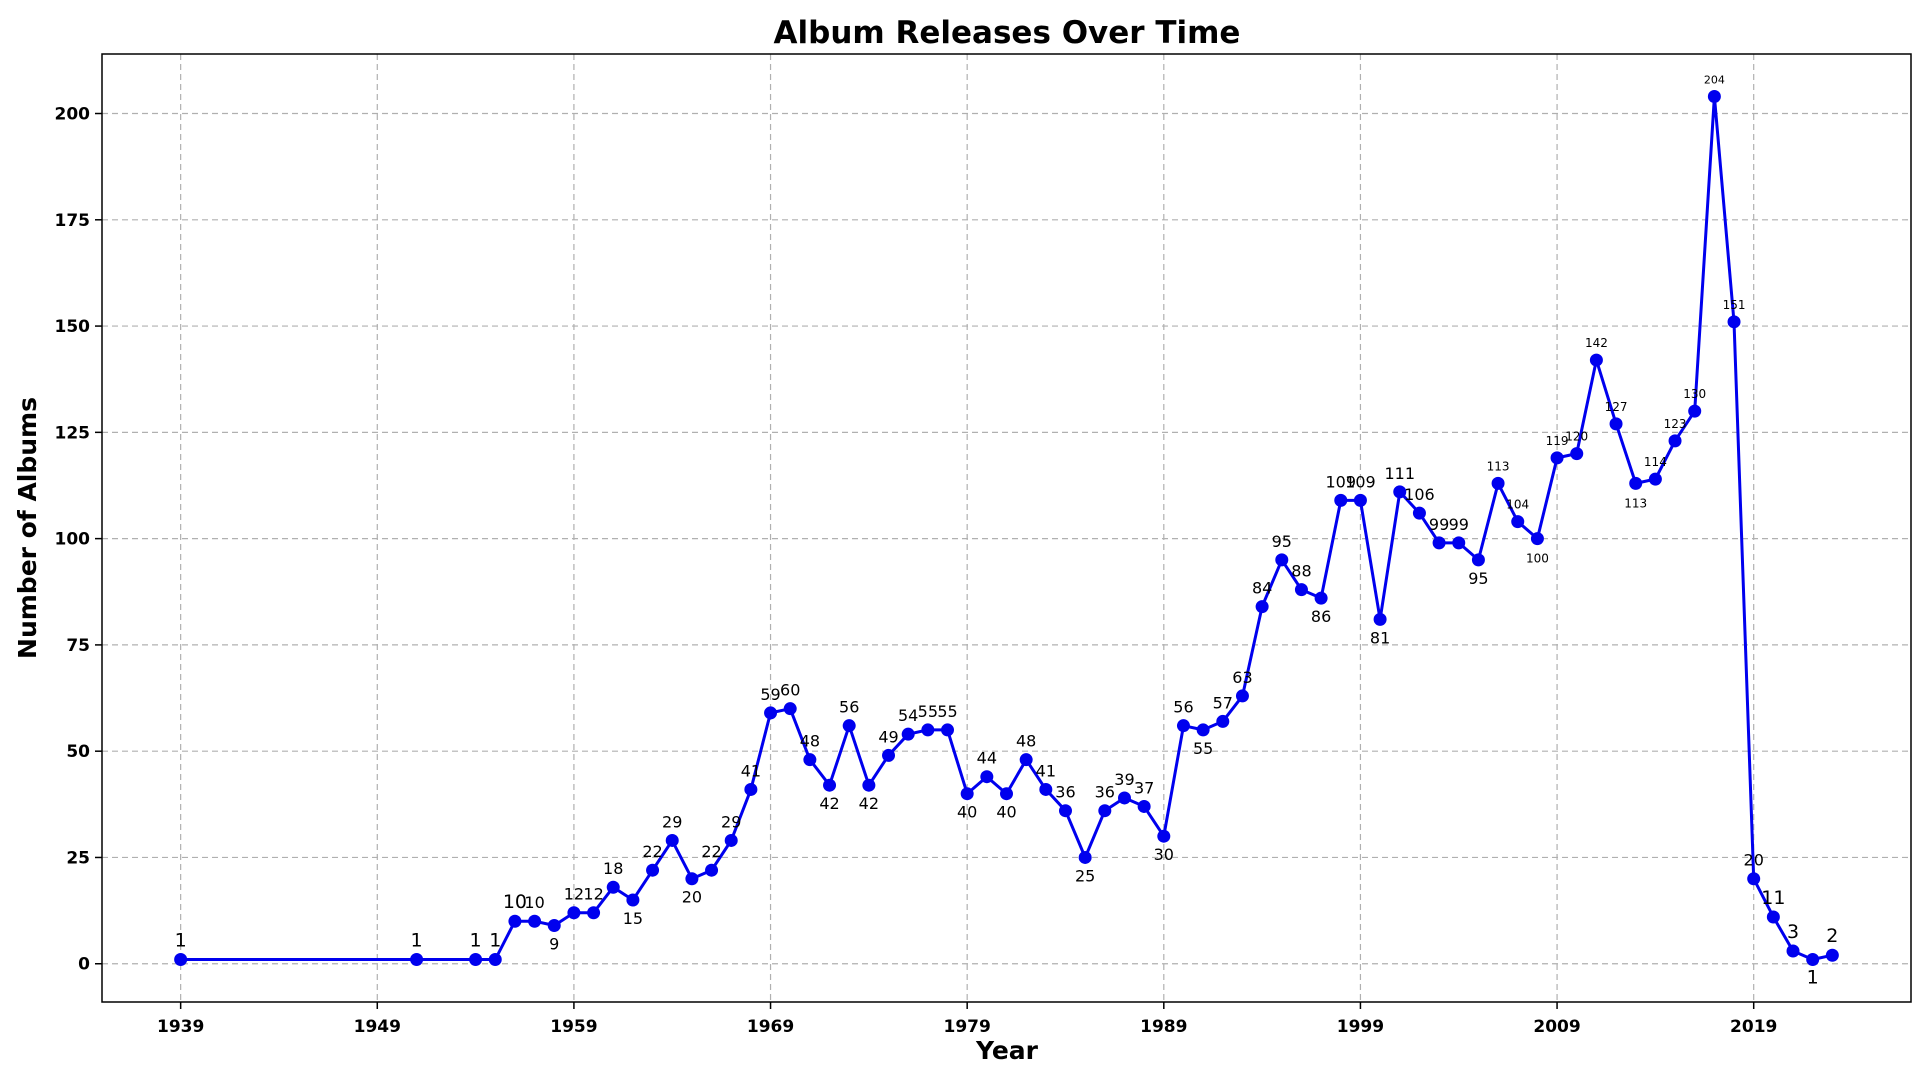 The image size is (1920, 1080). Describe the element at coordinates (1714, 80) in the screenshot. I see `data-label: 204` at that location.